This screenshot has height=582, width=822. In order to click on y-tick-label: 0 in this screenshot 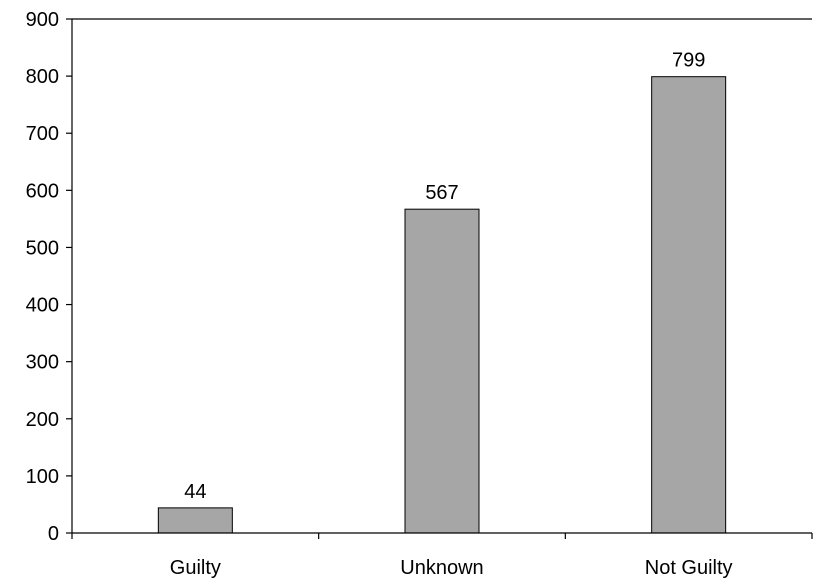, I will do `click(53, 534)`.